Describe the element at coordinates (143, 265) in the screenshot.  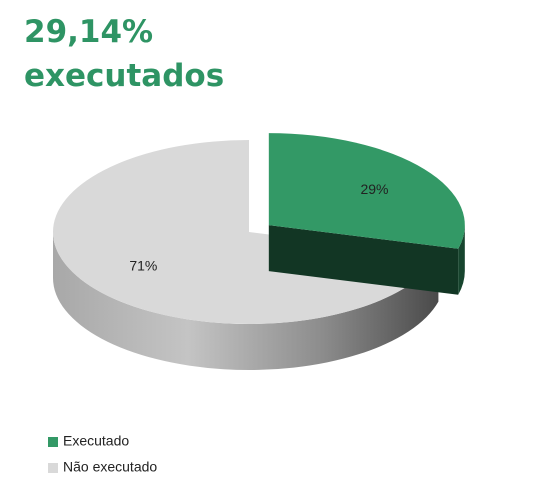
I see `data-label: 71%` at that location.